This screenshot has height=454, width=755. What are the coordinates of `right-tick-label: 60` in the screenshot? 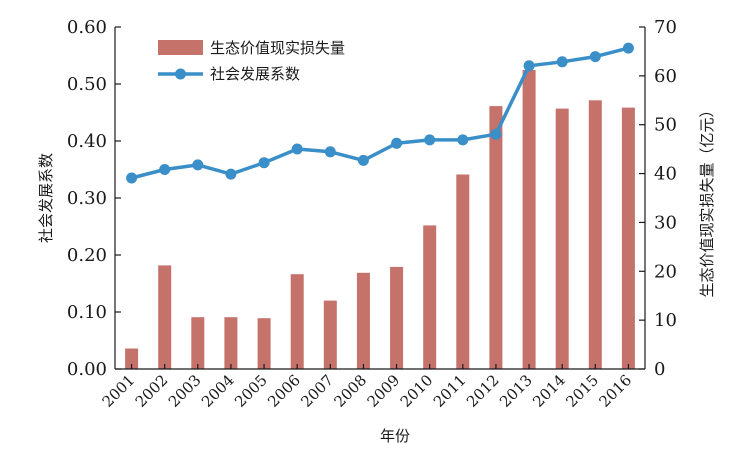 It's located at (665, 76).